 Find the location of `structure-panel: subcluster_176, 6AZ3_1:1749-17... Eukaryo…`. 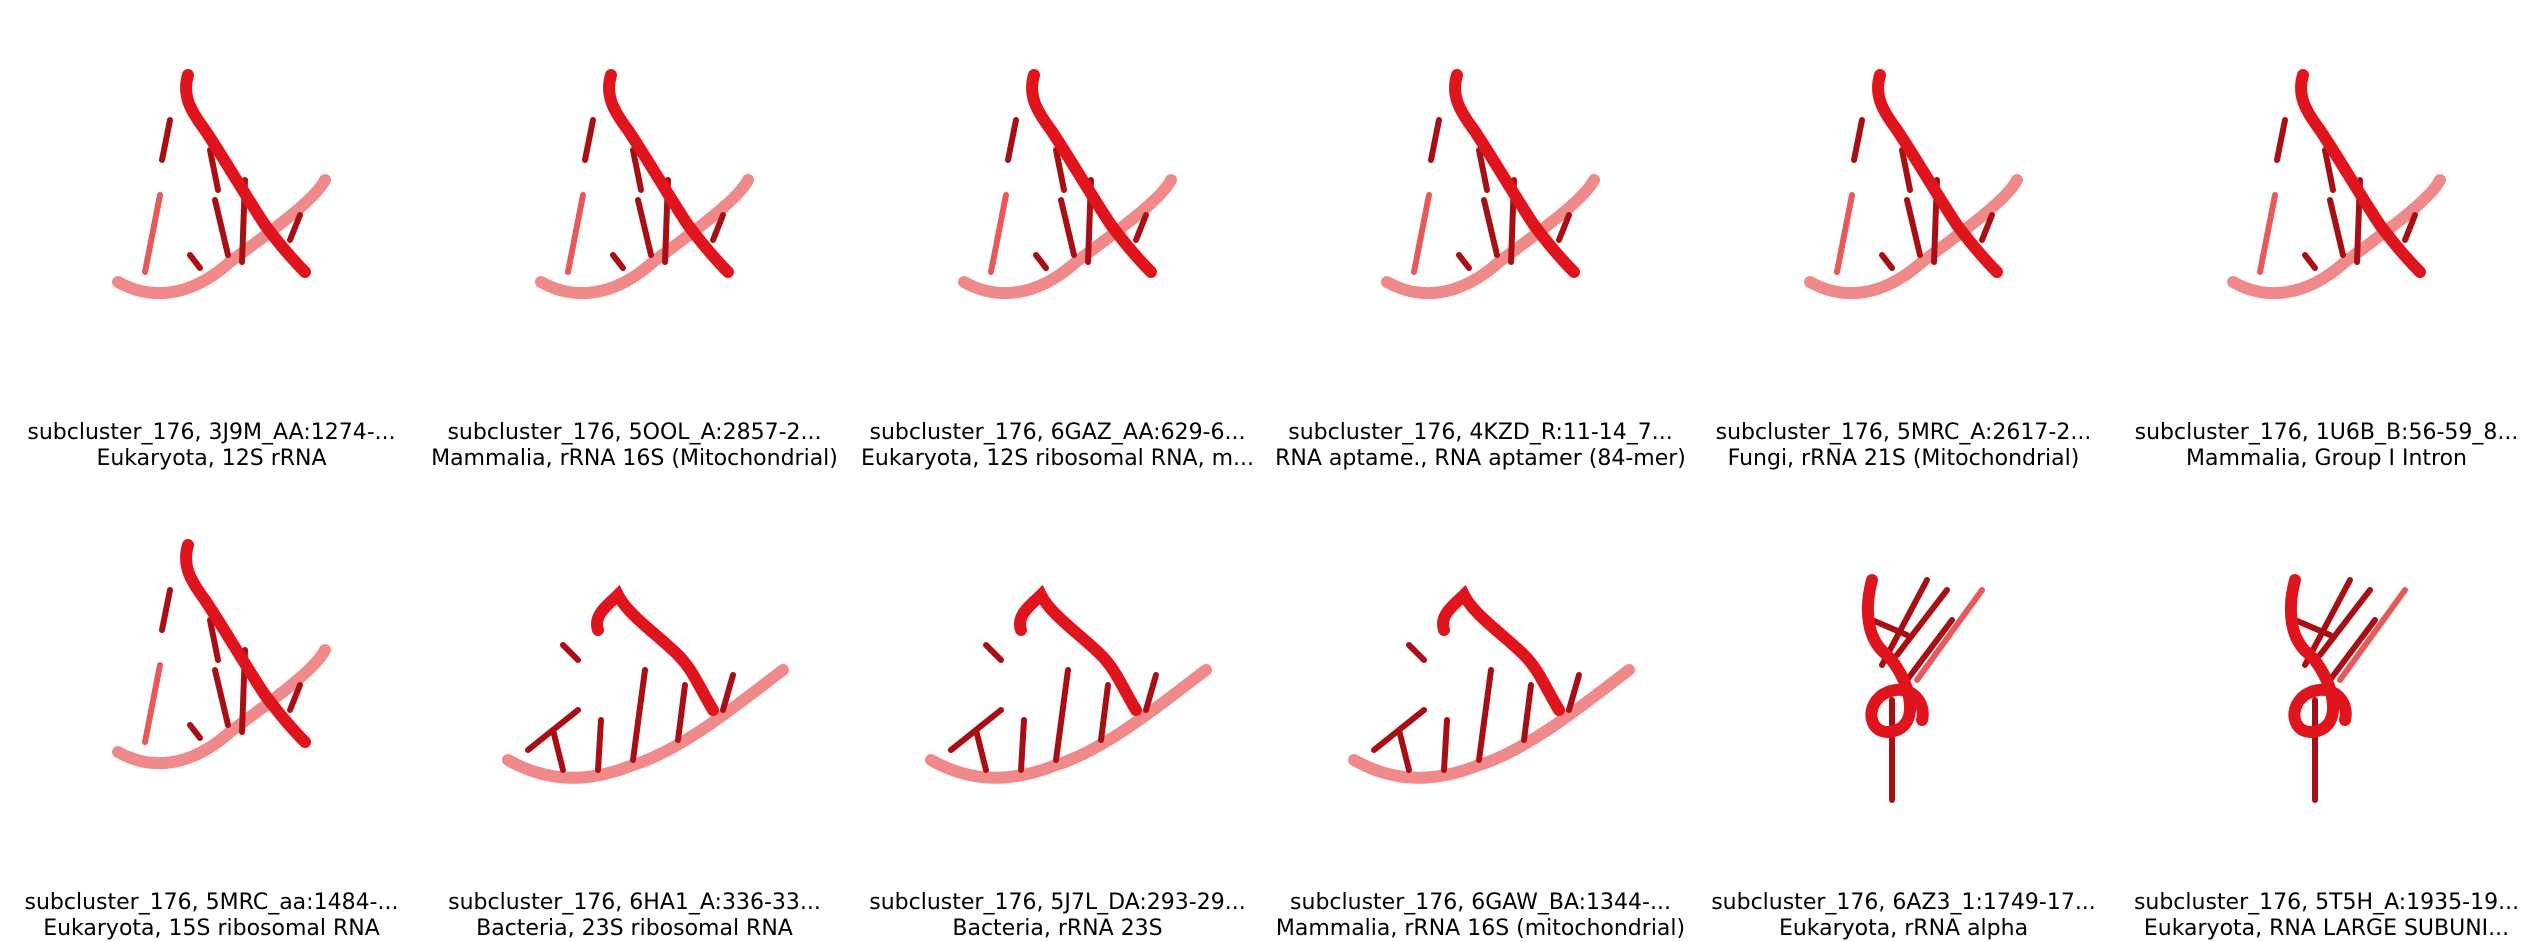

structure-panel: subcluster_176, 6AZ3_1:1749-17... Eukaryo… is located at coordinates (1903, 705).